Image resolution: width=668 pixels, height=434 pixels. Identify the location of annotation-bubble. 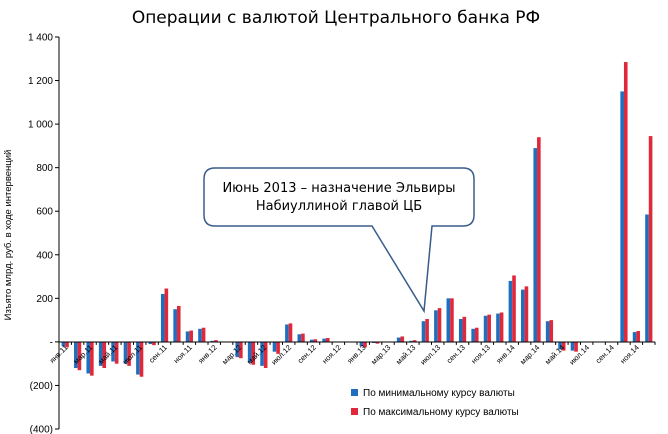
(339, 240).